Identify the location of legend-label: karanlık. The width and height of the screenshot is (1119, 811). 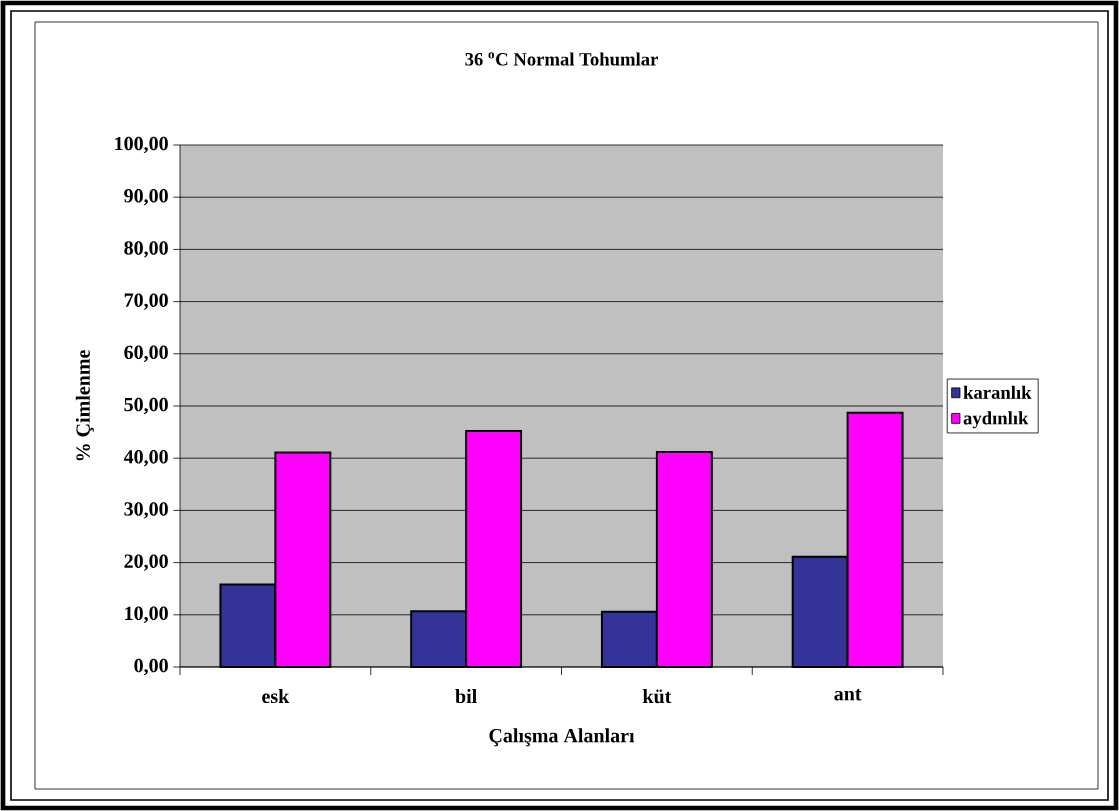
(997, 392).